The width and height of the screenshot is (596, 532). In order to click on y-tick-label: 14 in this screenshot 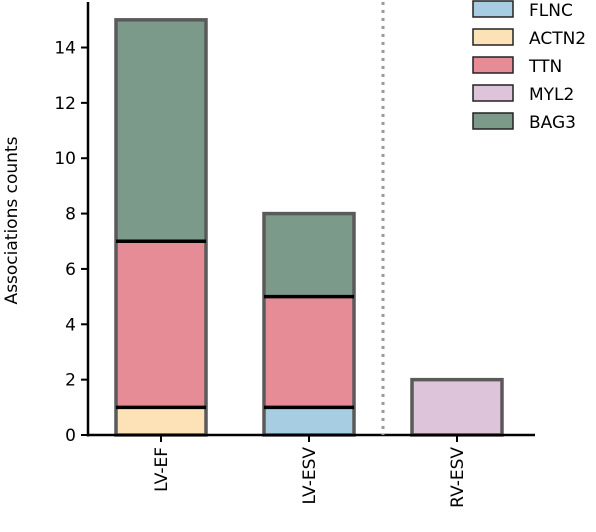, I will do `click(65, 49)`.